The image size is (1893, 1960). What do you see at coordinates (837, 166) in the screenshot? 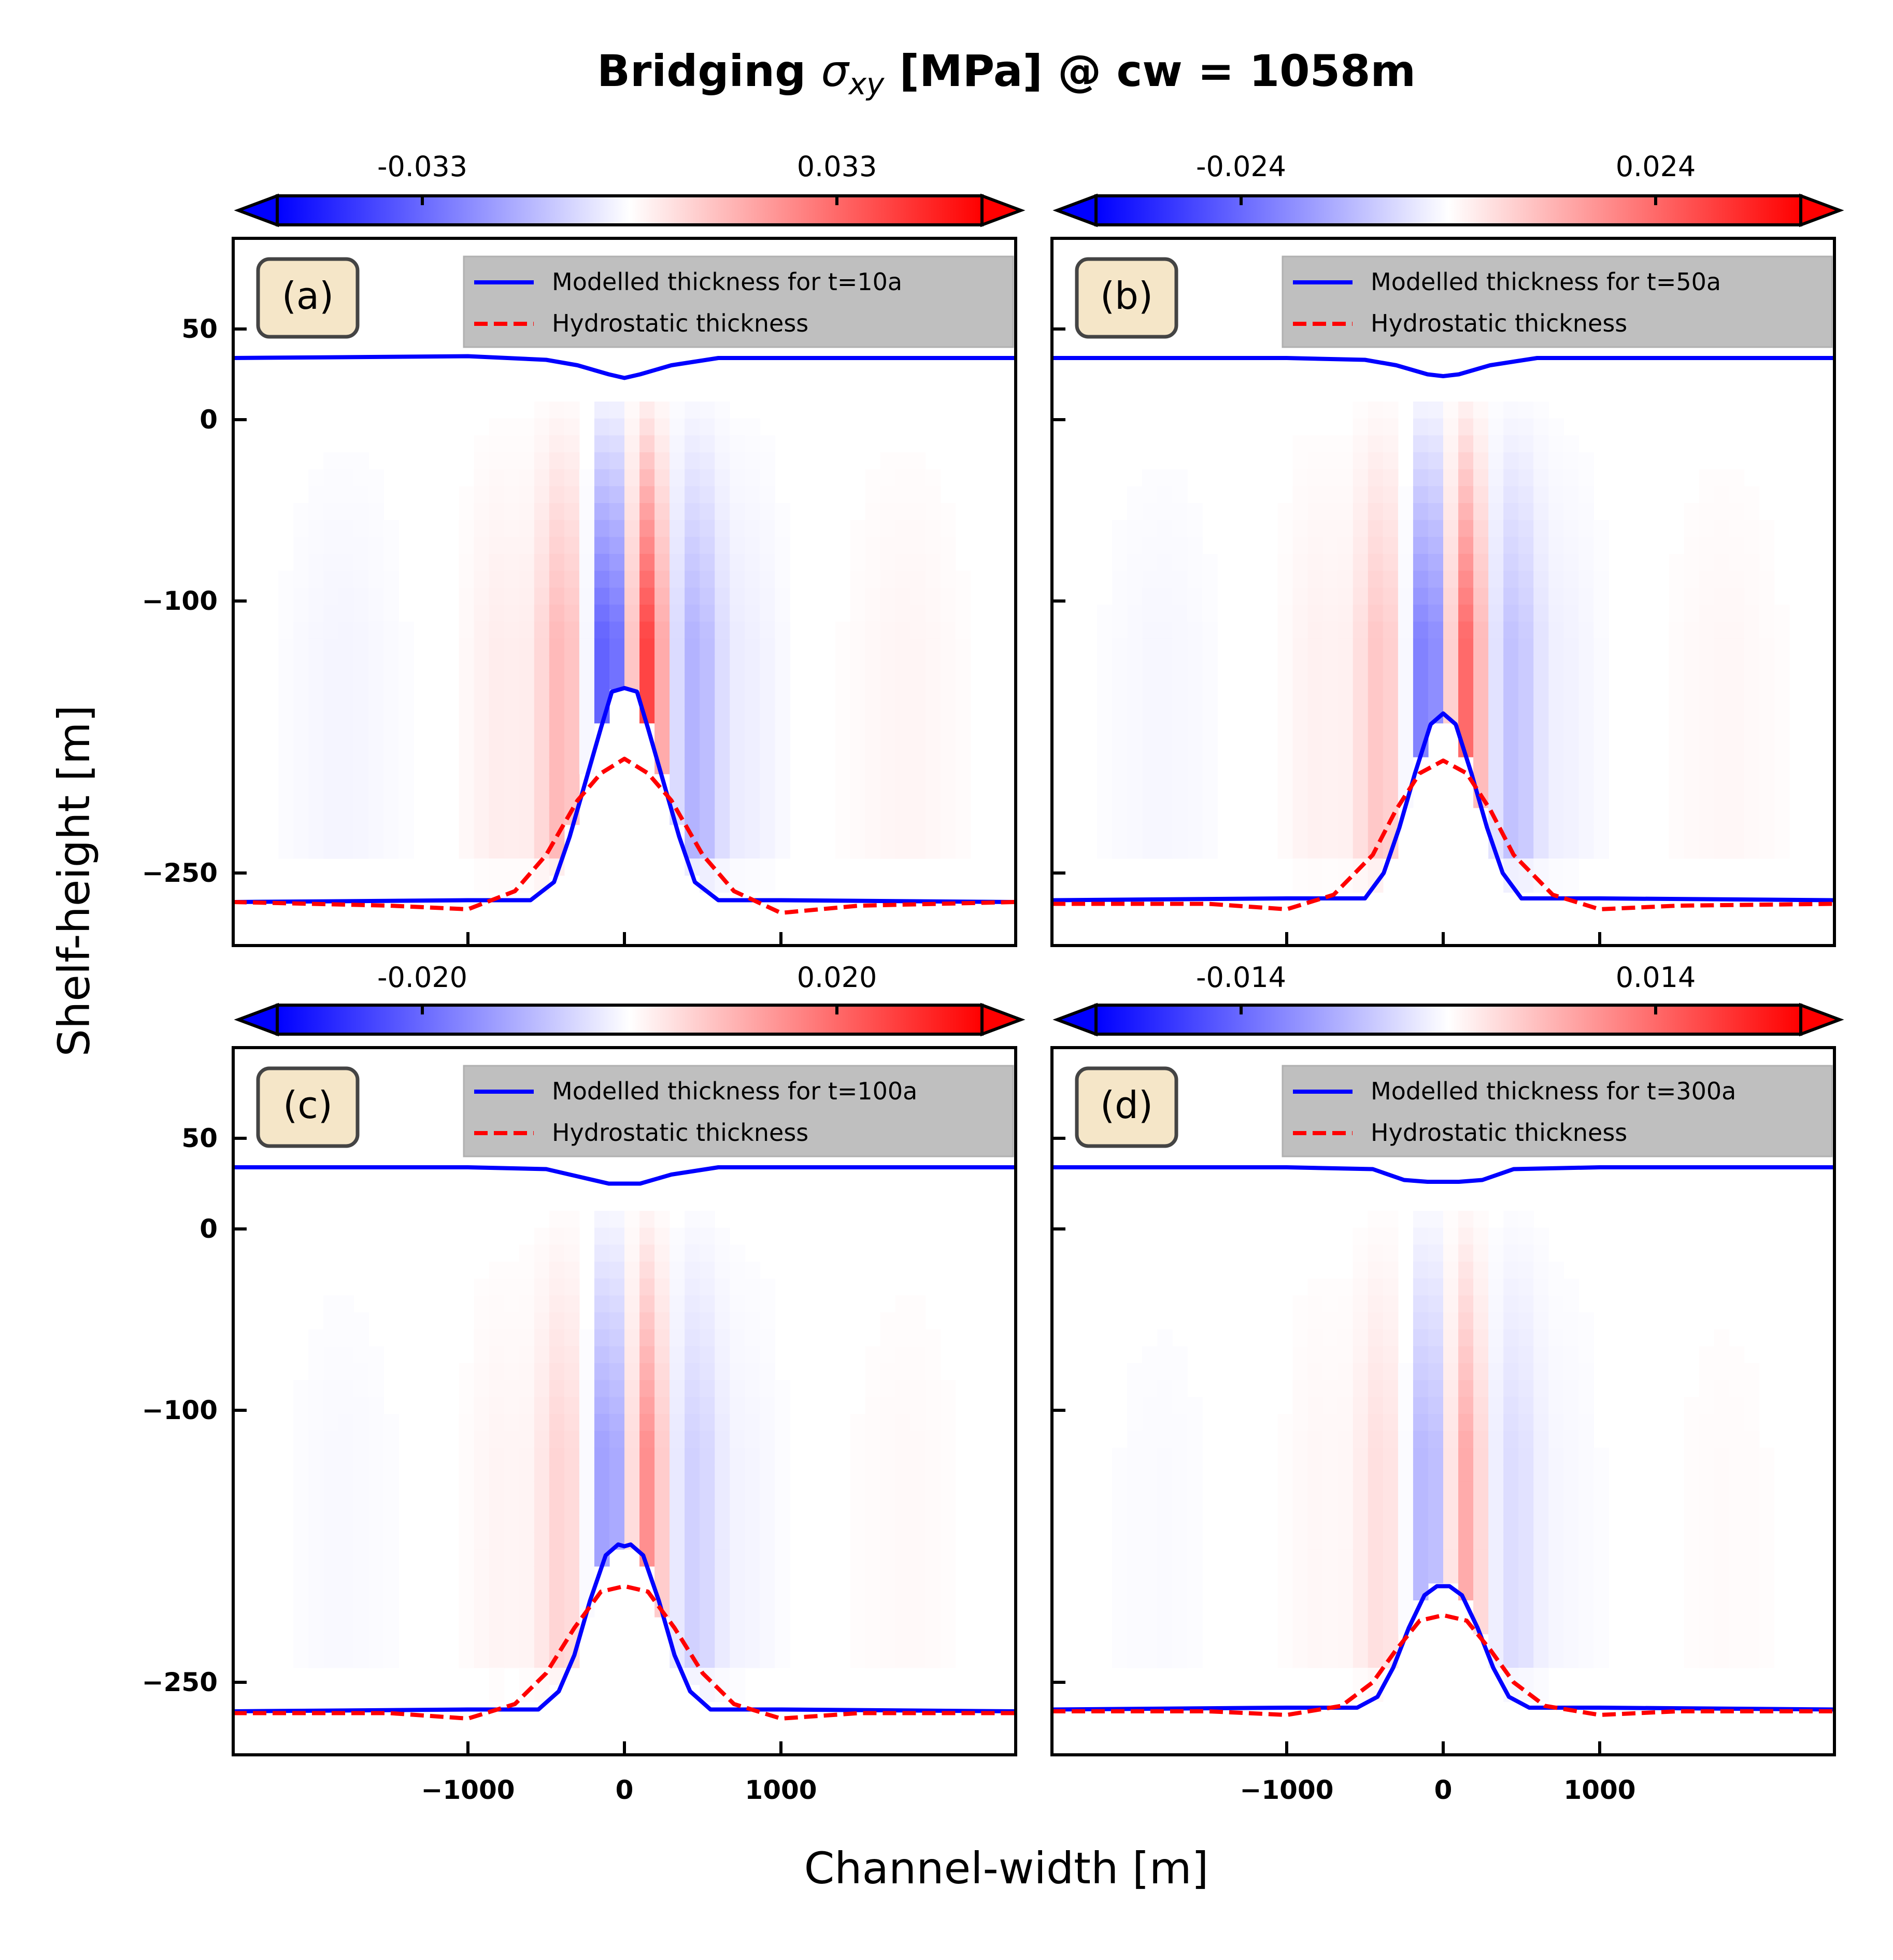
I see `colorbar-tick-label: 0.033` at bounding box center [837, 166].